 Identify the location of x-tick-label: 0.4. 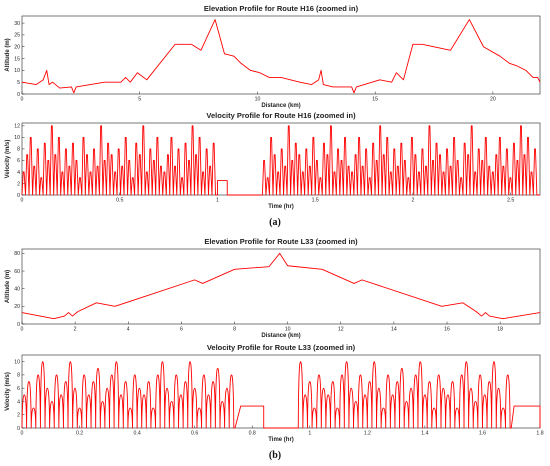
(137, 434).